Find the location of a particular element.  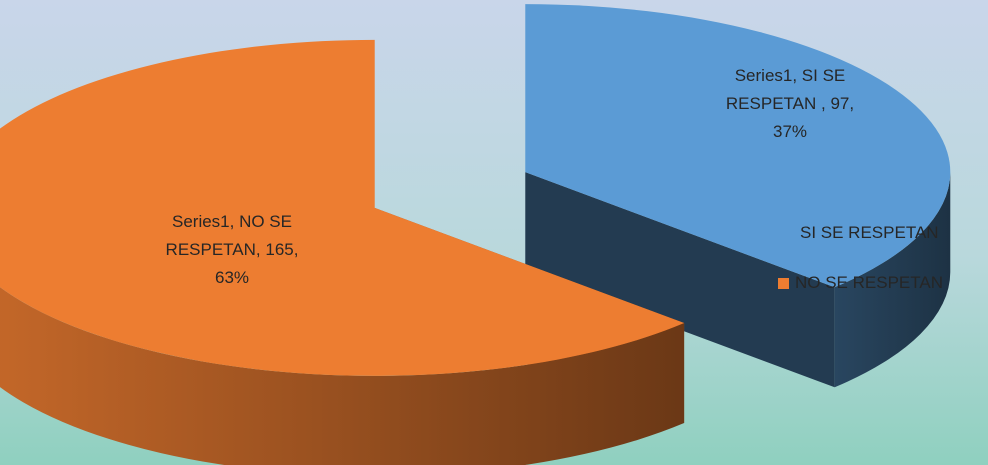

legend-entry-no-se-respetan: NO SE RESPETAN is located at coordinates (860, 283).